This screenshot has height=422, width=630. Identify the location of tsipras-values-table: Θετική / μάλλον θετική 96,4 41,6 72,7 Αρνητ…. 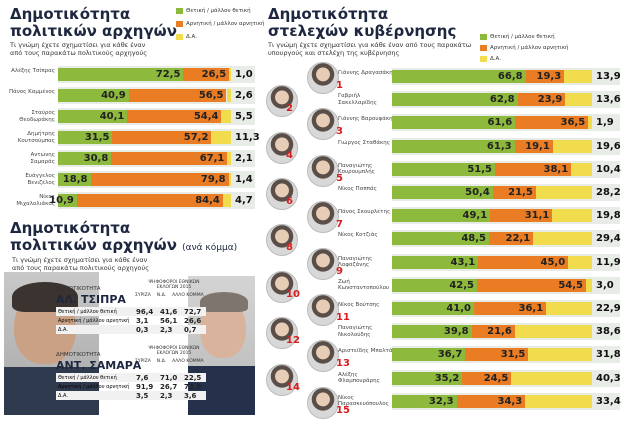
(131, 320).